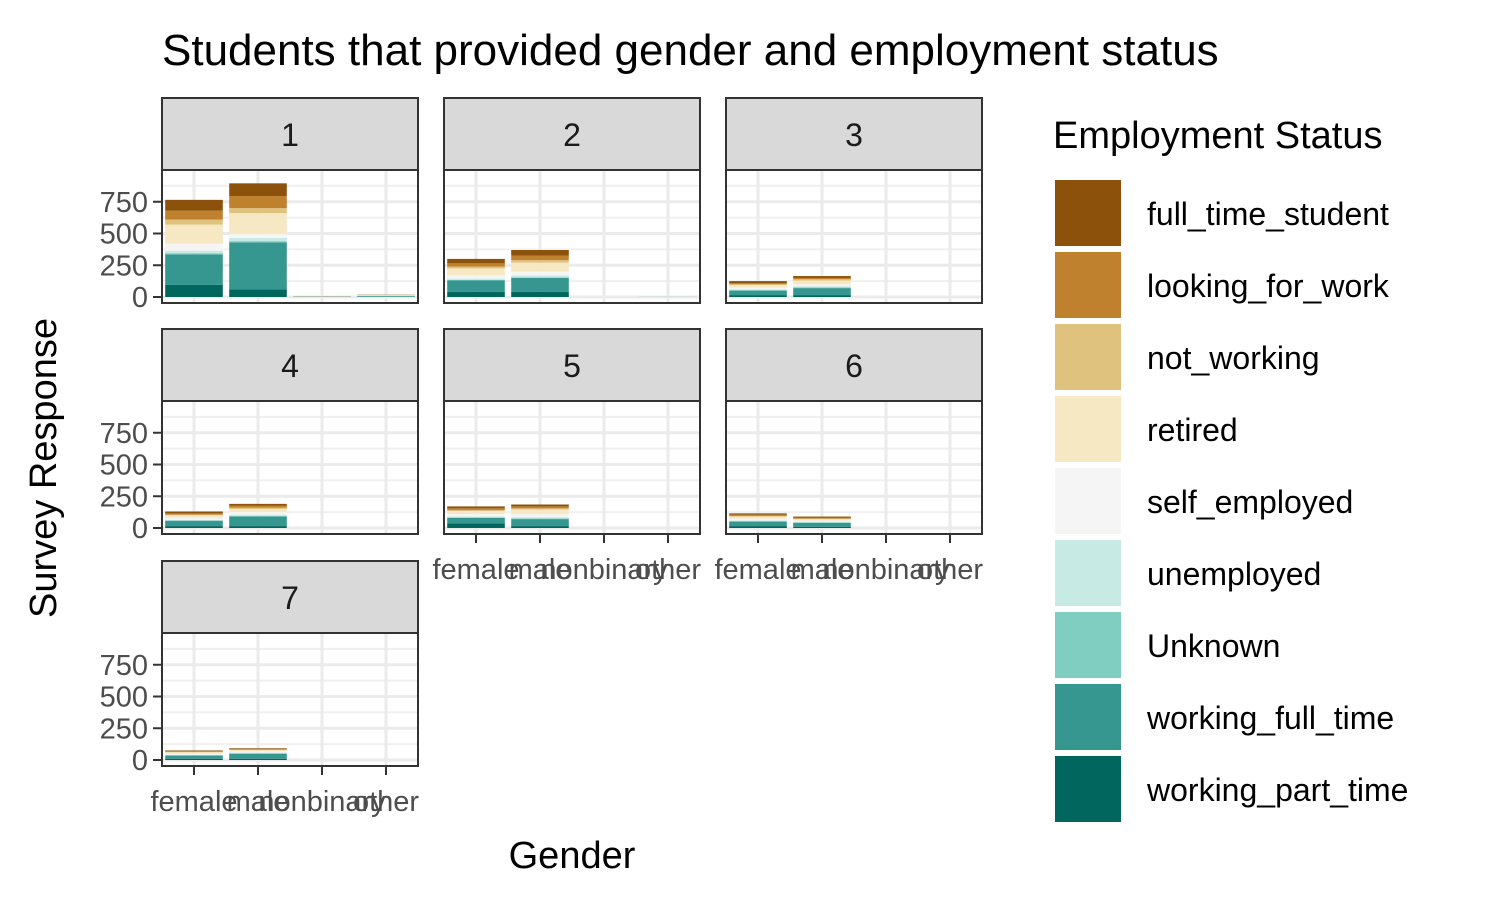 Image resolution: width=1500 pixels, height=900 pixels. I want to click on y-axis-label: Survey Response, so click(44, 468).